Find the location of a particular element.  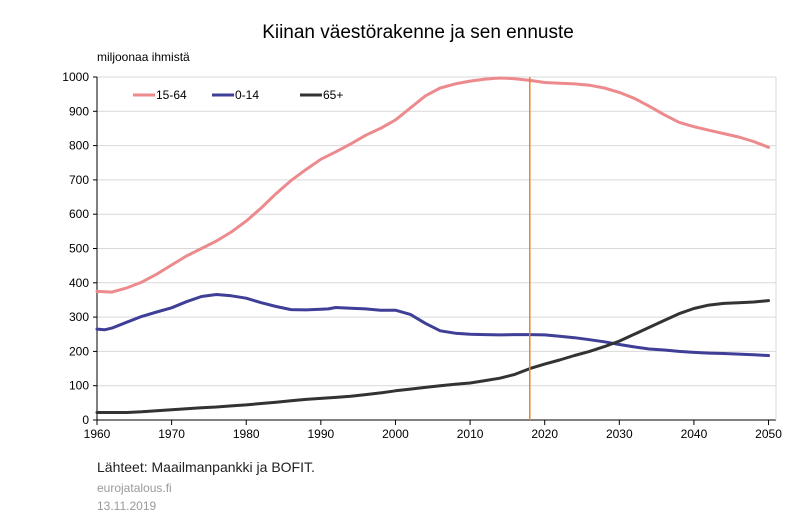

legend-label: 0-14 is located at coordinates (247, 95).